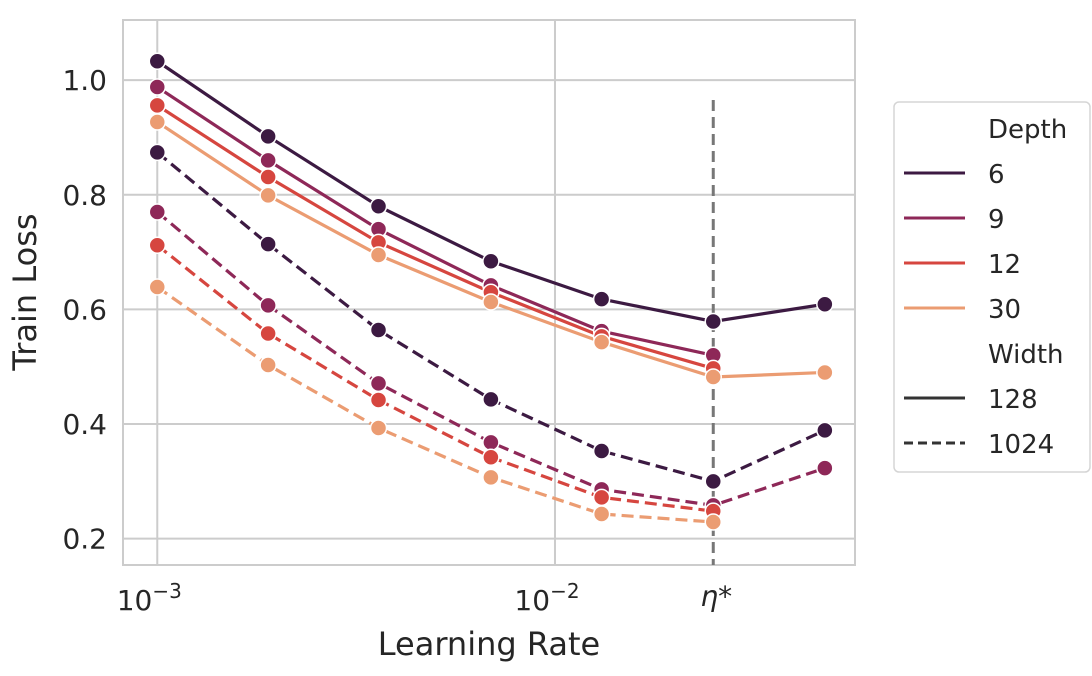 Image resolution: width=1092 pixels, height=676 pixels. What do you see at coordinates (1026, 355) in the screenshot?
I see `legend-title-width: Width` at bounding box center [1026, 355].